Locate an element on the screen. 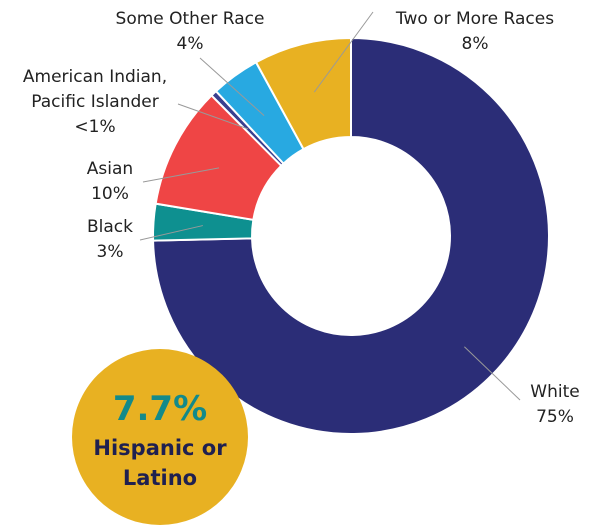 This screenshot has width=589, height=532. slice-label: Some Other Race is located at coordinates (190, 19).